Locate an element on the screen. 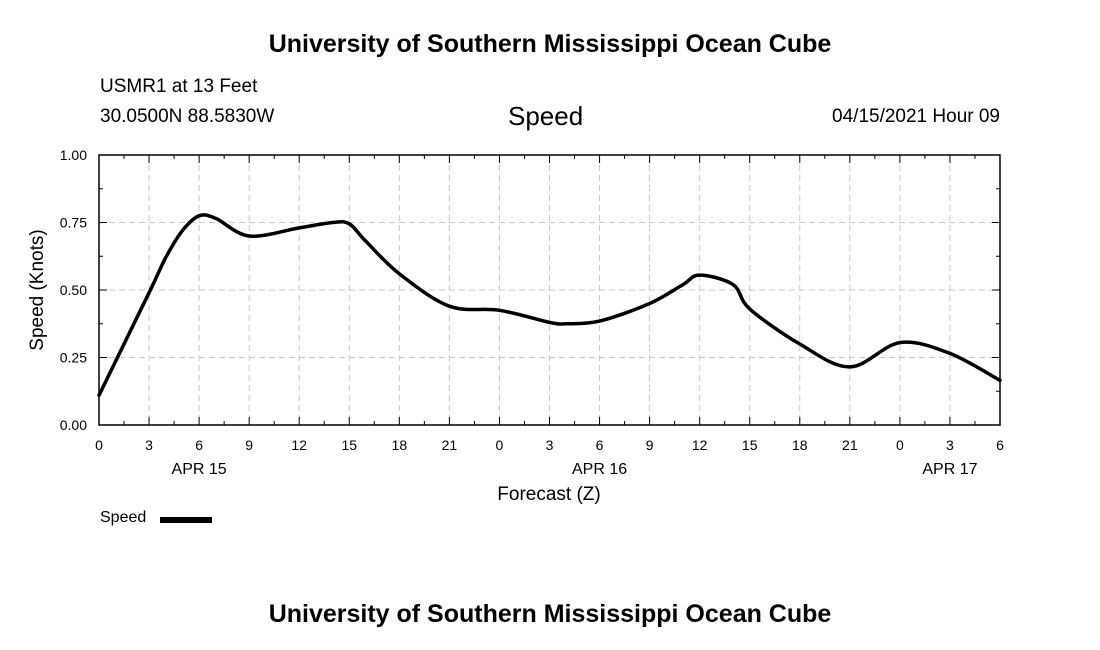 The image size is (1100, 650). legend-label: Speed is located at coordinates (123, 517).